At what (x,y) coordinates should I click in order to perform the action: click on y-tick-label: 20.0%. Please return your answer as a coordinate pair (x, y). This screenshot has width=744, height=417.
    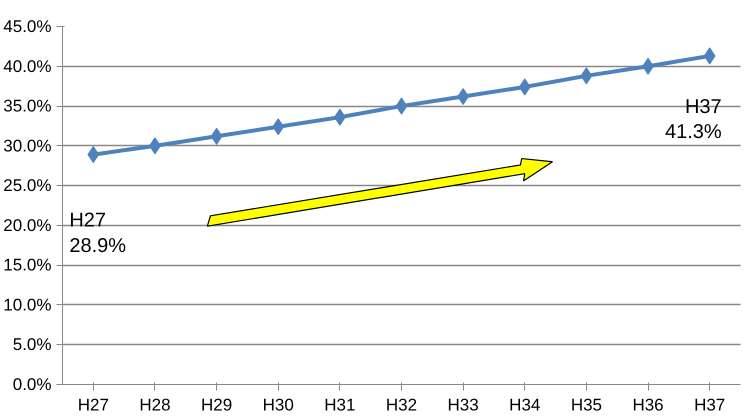
    Looking at the image, I should click on (27, 225).